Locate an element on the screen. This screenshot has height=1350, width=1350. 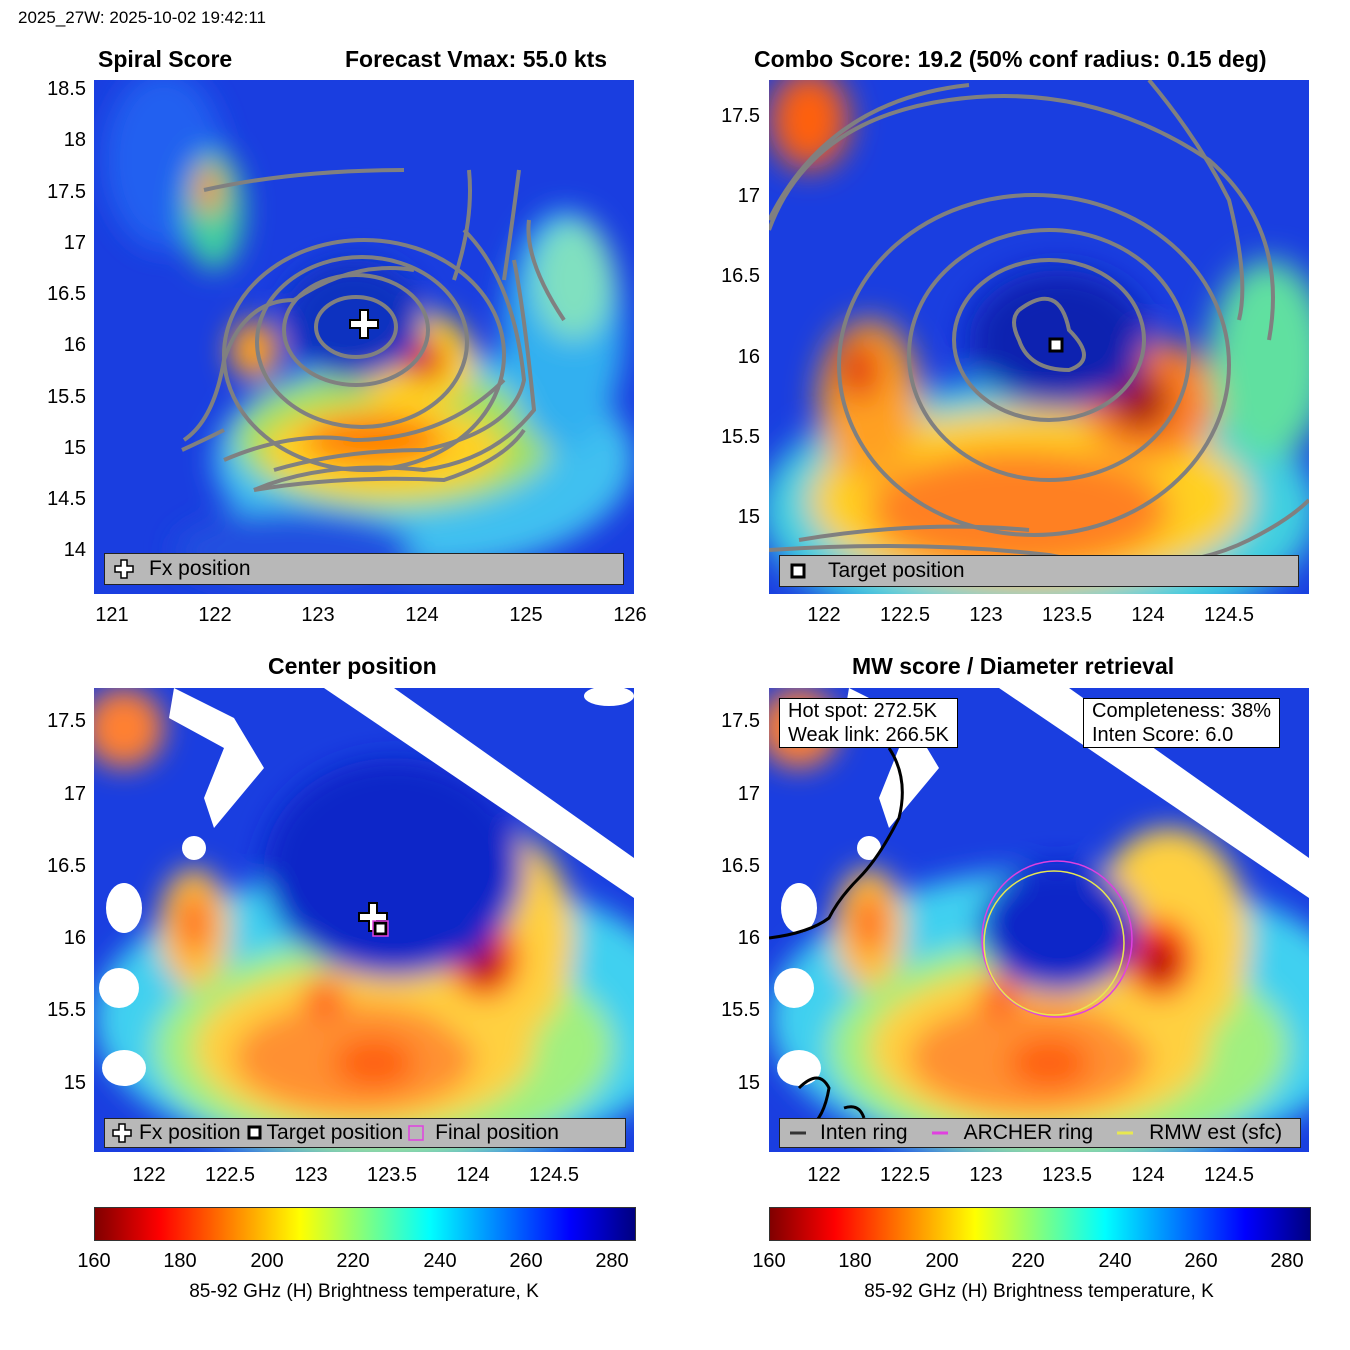
center-title: Center position is located at coordinates (352, 666).